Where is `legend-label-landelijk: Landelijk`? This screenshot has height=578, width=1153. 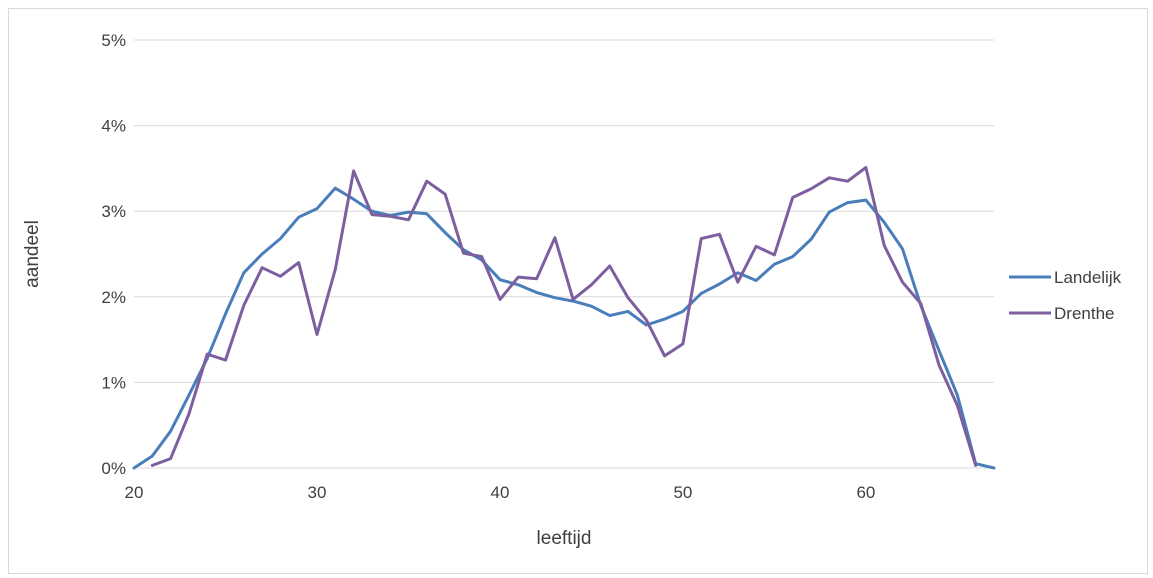
legend-label-landelijk: Landelijk is located at coordinates (1088, 277).